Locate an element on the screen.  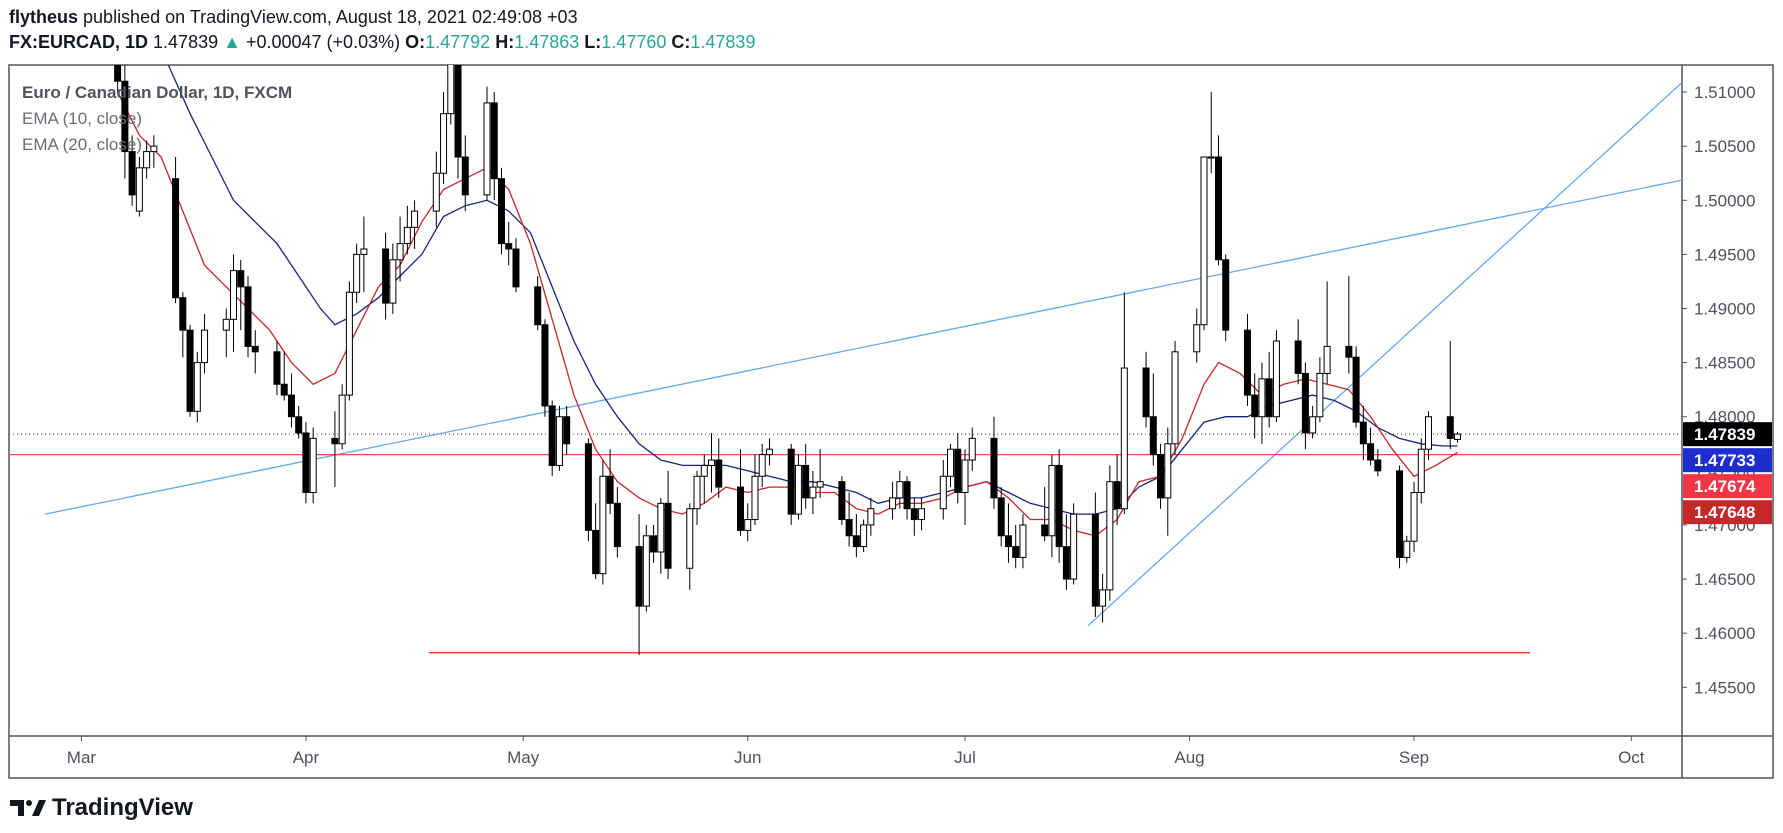
author-name: flytheus is located at coordinates (44, 17).